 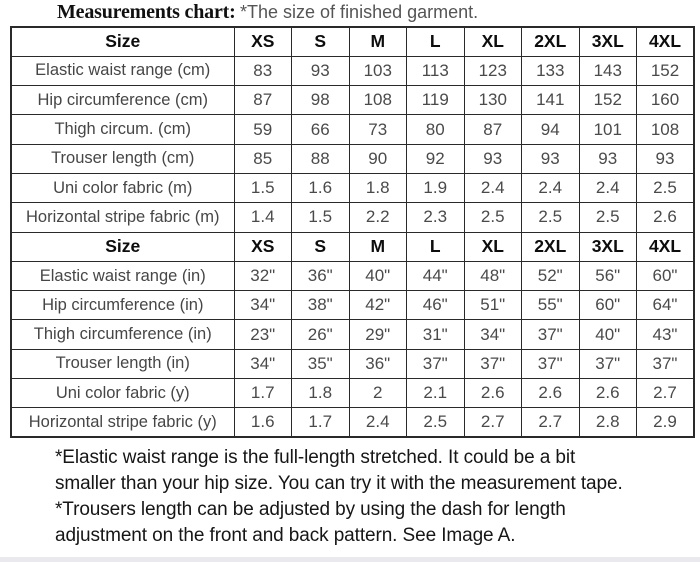 What do you see at coordinates (665, 41) in the screenshot?
I see `size-header-4xl: 4XL` at bounding box center [665, 41].